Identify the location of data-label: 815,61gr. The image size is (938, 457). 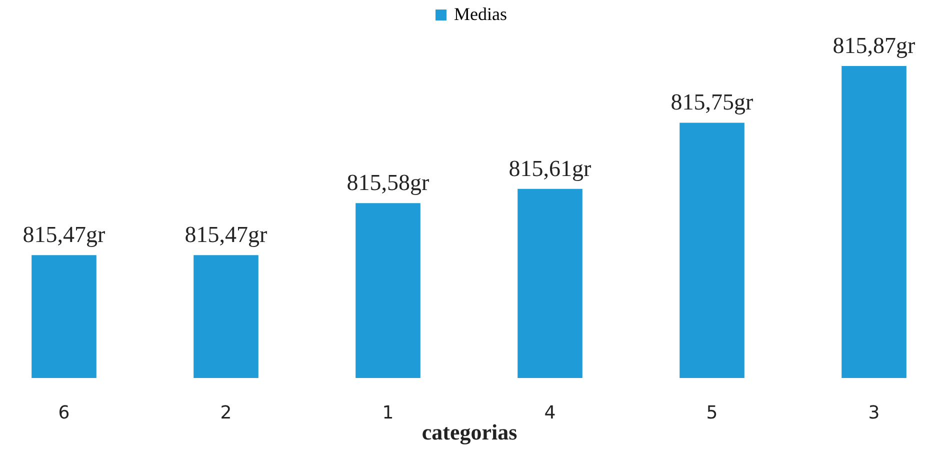
(550, 168).